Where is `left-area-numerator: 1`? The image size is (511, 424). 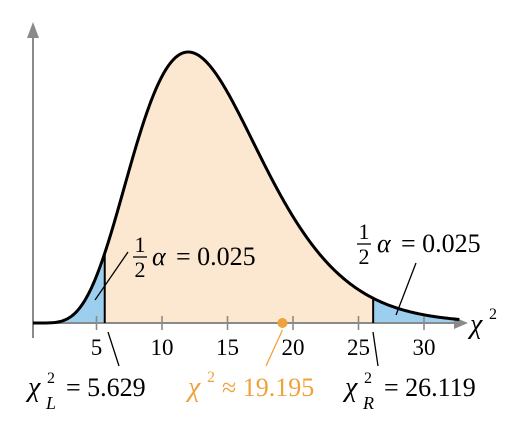 left-area-numerator: 1 is located at coordinates (140, 244).